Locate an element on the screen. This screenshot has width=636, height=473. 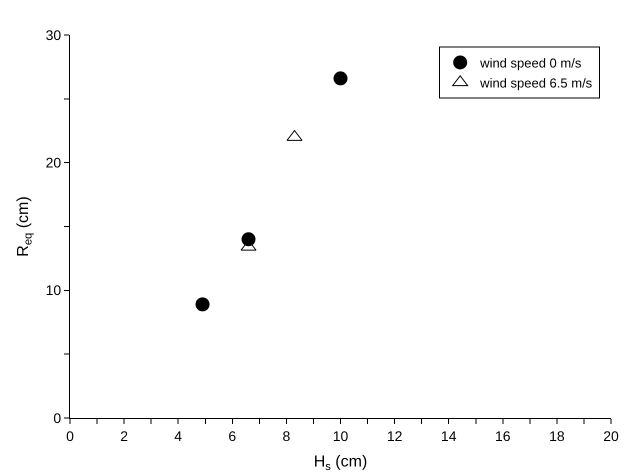
y-tick-label: 20 is located at coordinates (54, 162).